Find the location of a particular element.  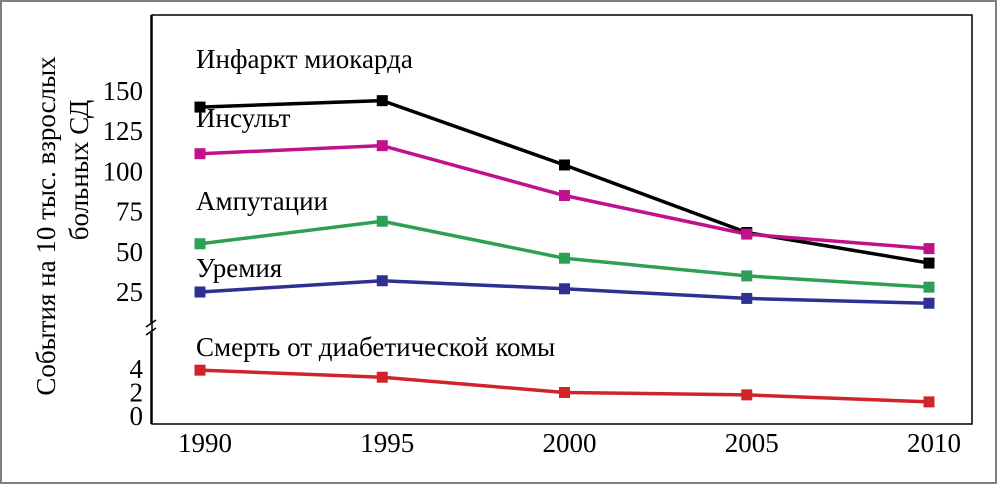

y-axis-title: События на 10 тыс. взрослых больных СД is located at coordinates (62, 226).